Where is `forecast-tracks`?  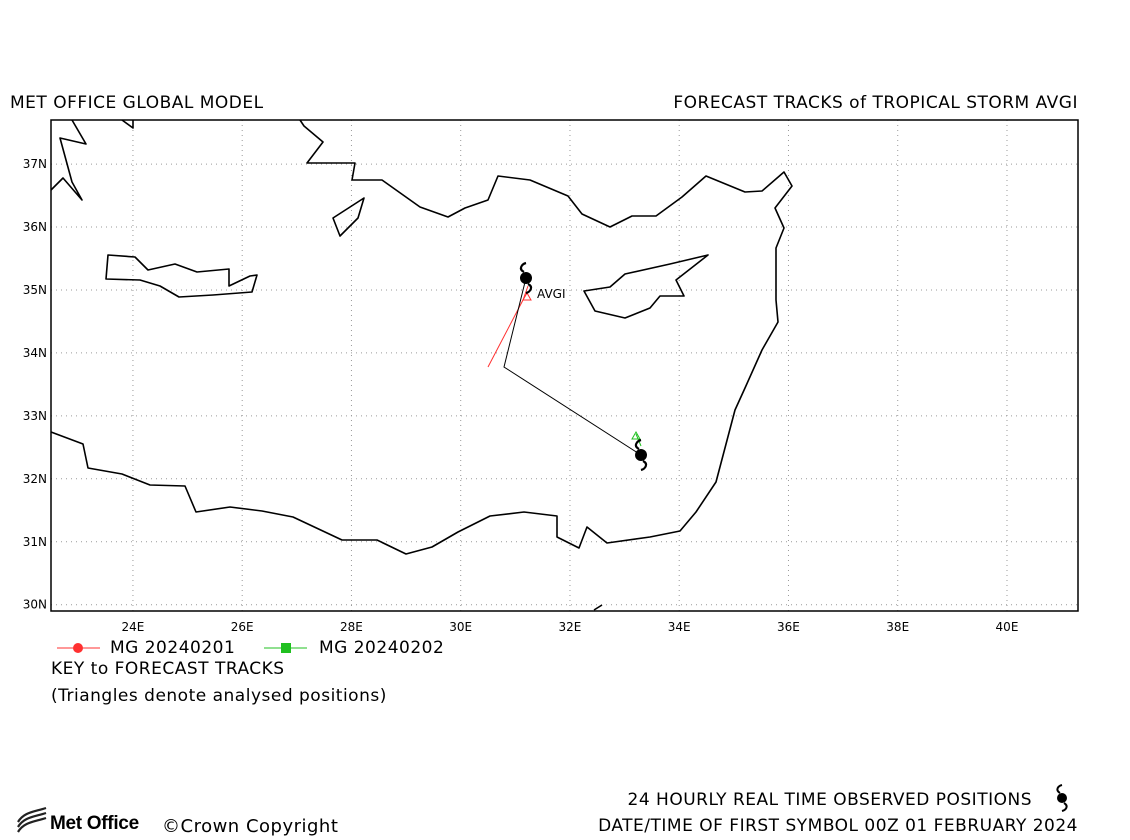
forecast-tracks is located at coordinates (564, 366).